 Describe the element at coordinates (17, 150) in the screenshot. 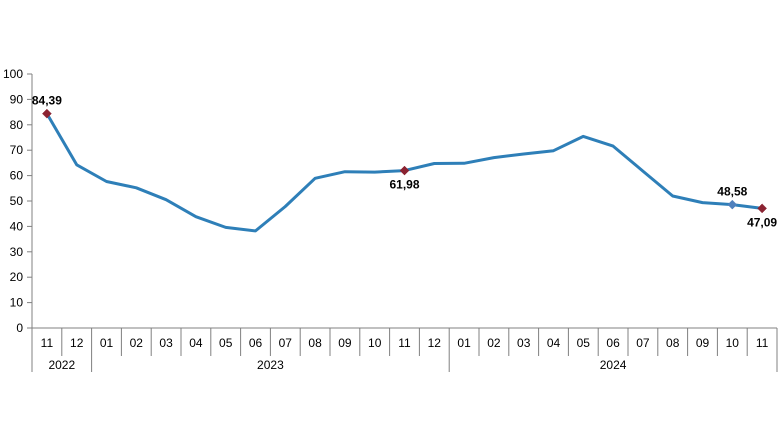

I see `y-tick-label: 70` at that location.